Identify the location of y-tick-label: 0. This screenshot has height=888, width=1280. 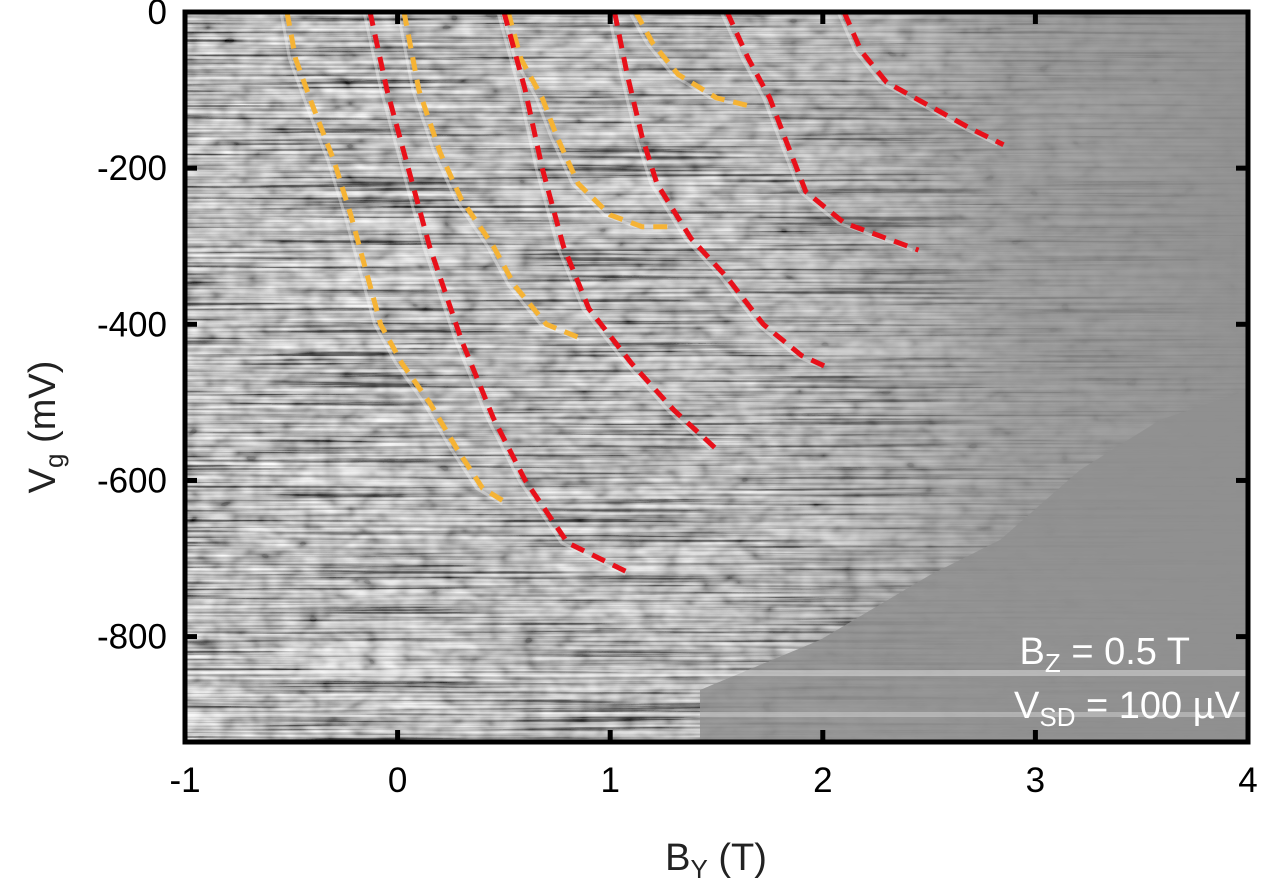
(157, 16).